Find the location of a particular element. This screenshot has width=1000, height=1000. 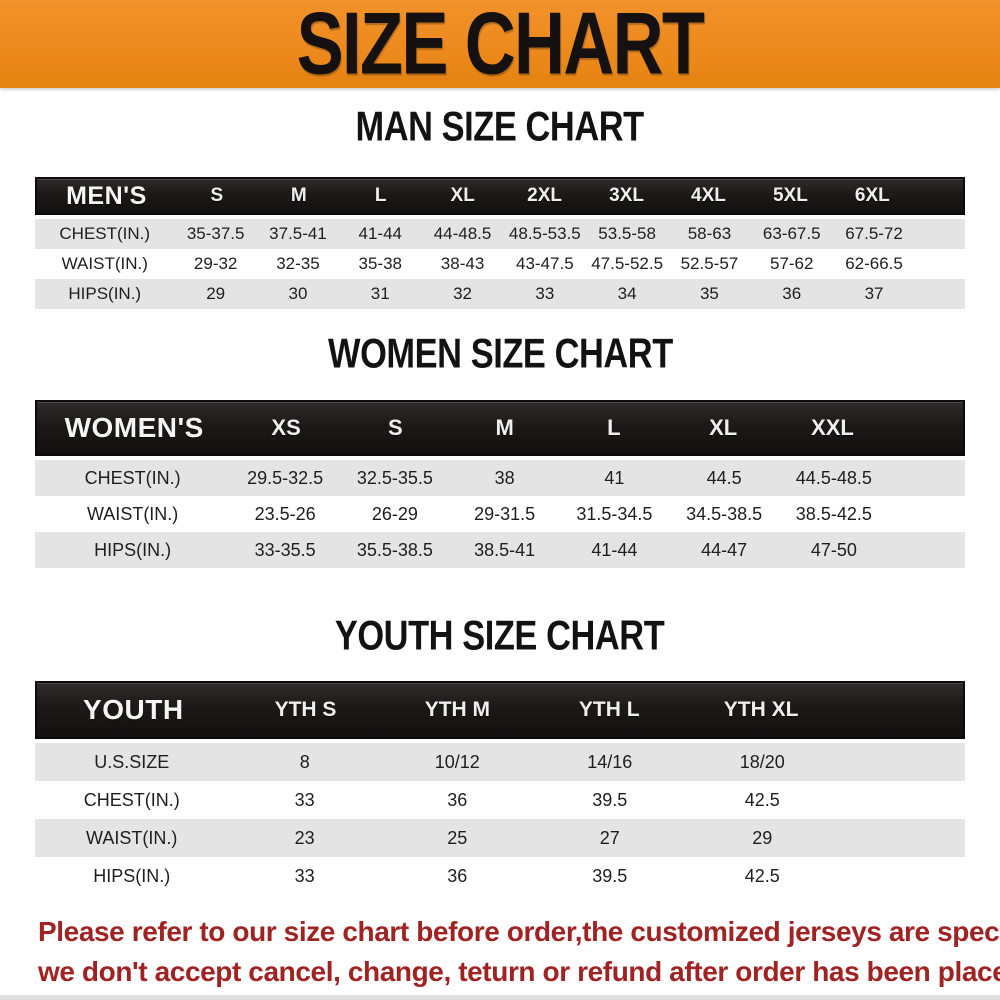

youth-section-heading-text: YOUTH SIZE CHART is located at coordinates (500, 636).